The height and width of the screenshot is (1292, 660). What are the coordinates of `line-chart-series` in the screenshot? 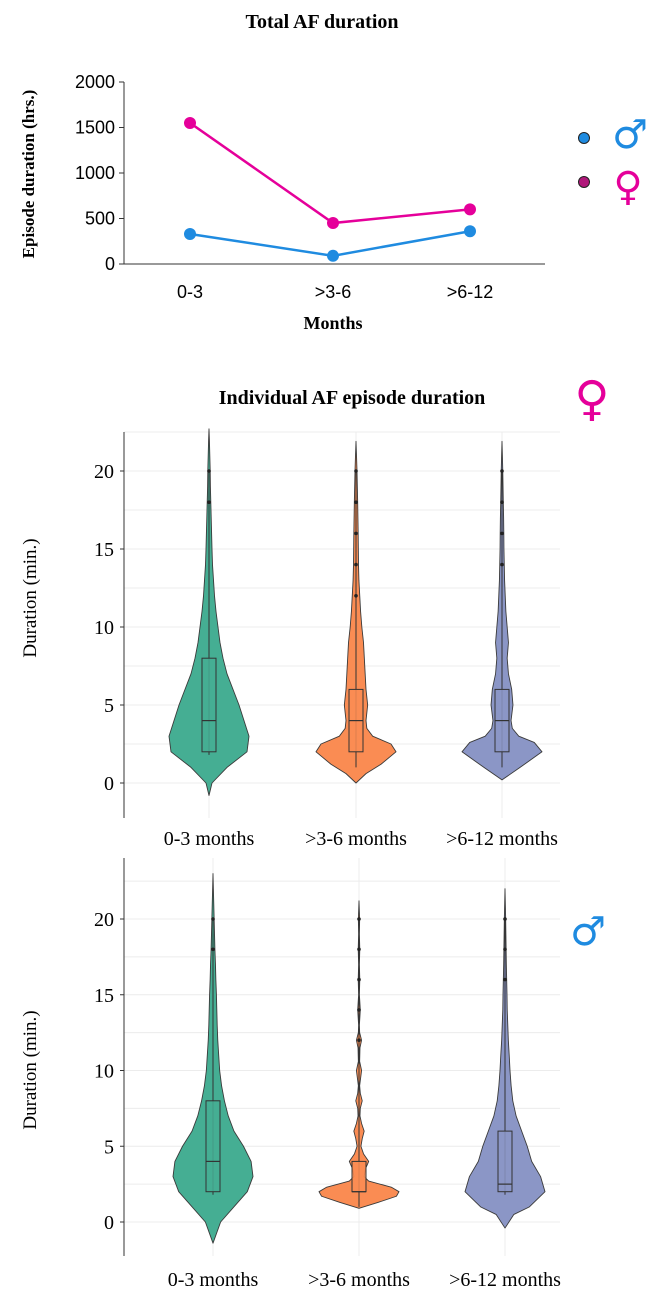 It's located at (330, 189).